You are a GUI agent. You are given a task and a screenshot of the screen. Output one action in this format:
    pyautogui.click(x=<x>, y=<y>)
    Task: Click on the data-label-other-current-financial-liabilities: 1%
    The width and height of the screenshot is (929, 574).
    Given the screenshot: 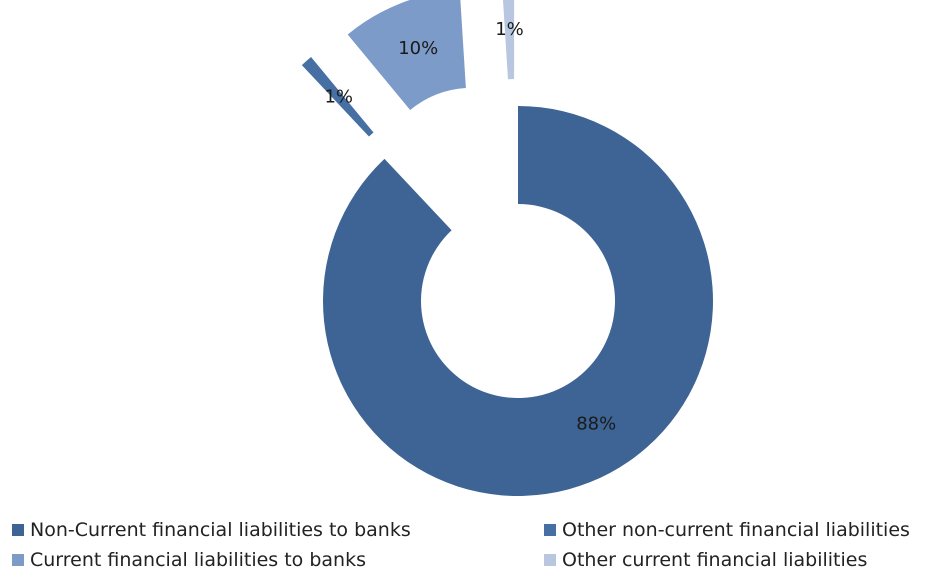 What is the action you would take?
    pyautogui.click(x=509, y=29)
    